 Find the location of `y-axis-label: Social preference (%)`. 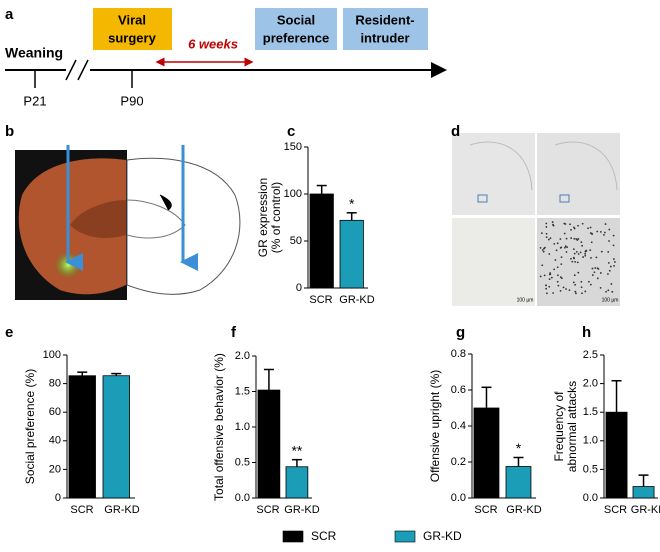

y-axis-label: Social preference (%) is located at coordinates (30, 426).